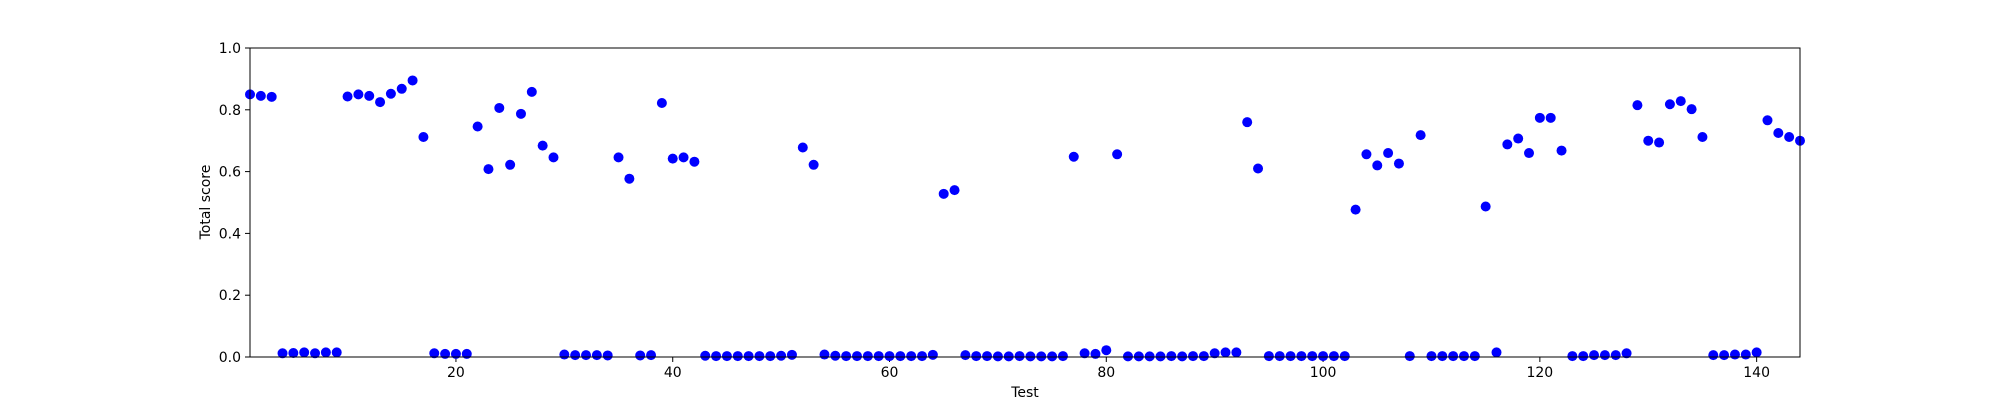  What do you see at coordinates (230, 296) in the screenshot?
I see `y-tick-label: 0.2` at bounding box center [230, 296].